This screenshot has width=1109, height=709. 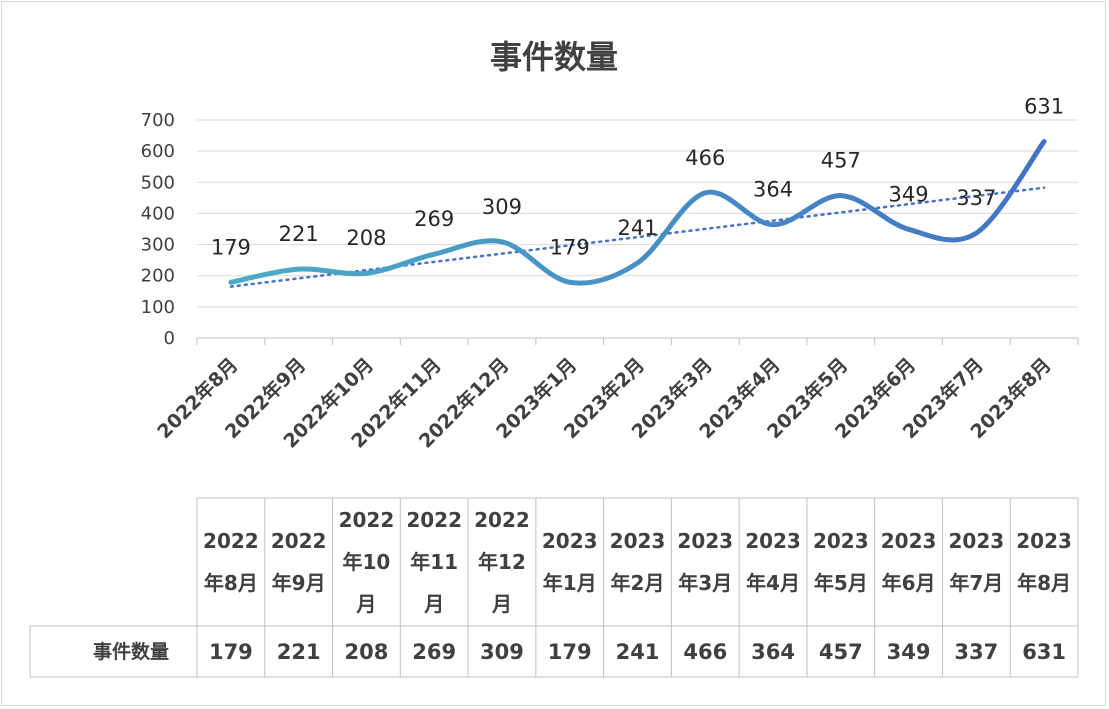 What do you see at coordinates (976, 198) in the screenshot?
I see `data-label: 337` at bounding box center [976, 198].